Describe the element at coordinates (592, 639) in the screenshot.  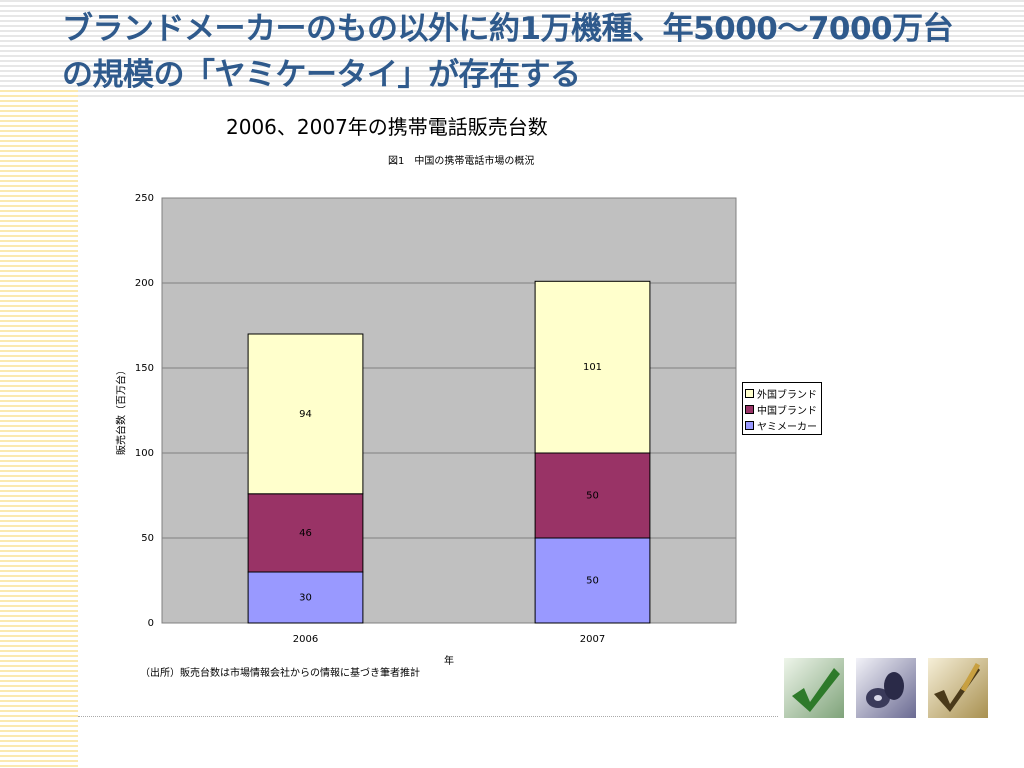
I see `x-tick-label: 2007` at that location.